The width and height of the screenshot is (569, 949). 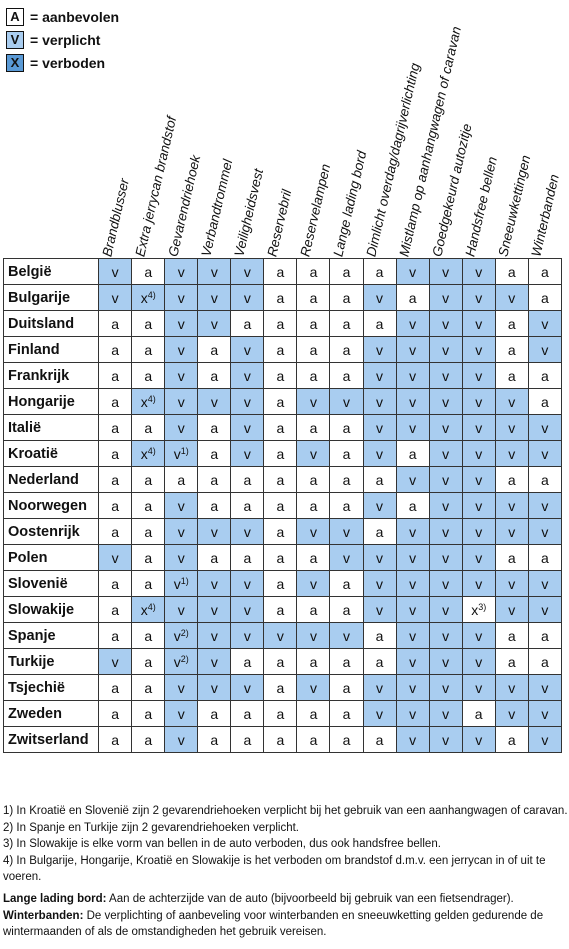 I want to click on country-name: Noorwegen, so click(x=51, y=505).